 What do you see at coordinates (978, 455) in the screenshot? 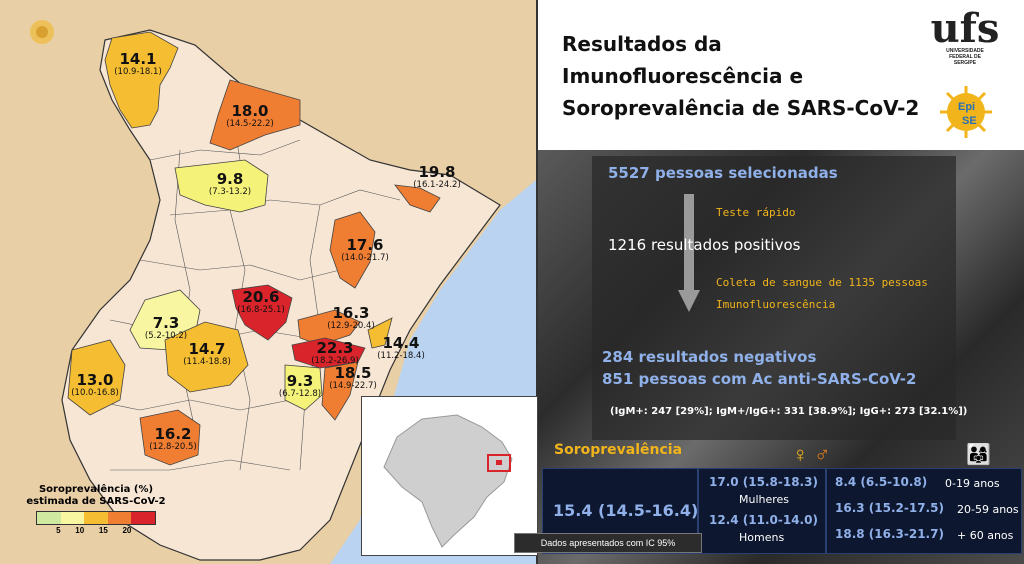
I see `age-groups-icon: 👨‍👩‍👧` at bounding box center [978, 455].